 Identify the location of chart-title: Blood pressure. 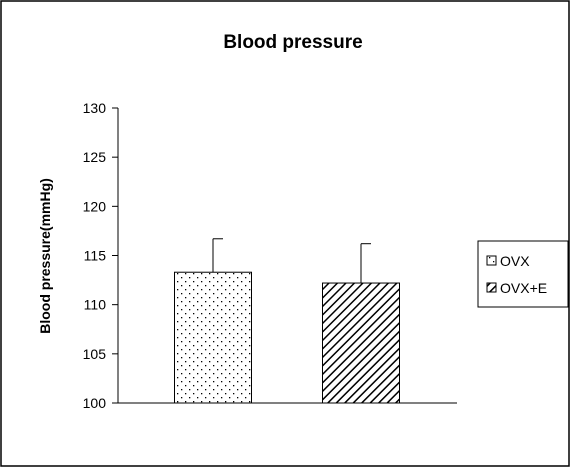
(292, 42).